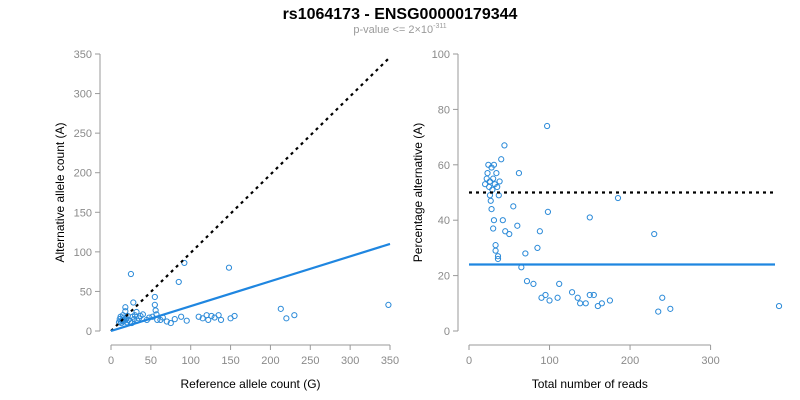  Describe the element at coordinates (83, 95) in the screenshot. I see `left-y-tick-label: 300` at that location.